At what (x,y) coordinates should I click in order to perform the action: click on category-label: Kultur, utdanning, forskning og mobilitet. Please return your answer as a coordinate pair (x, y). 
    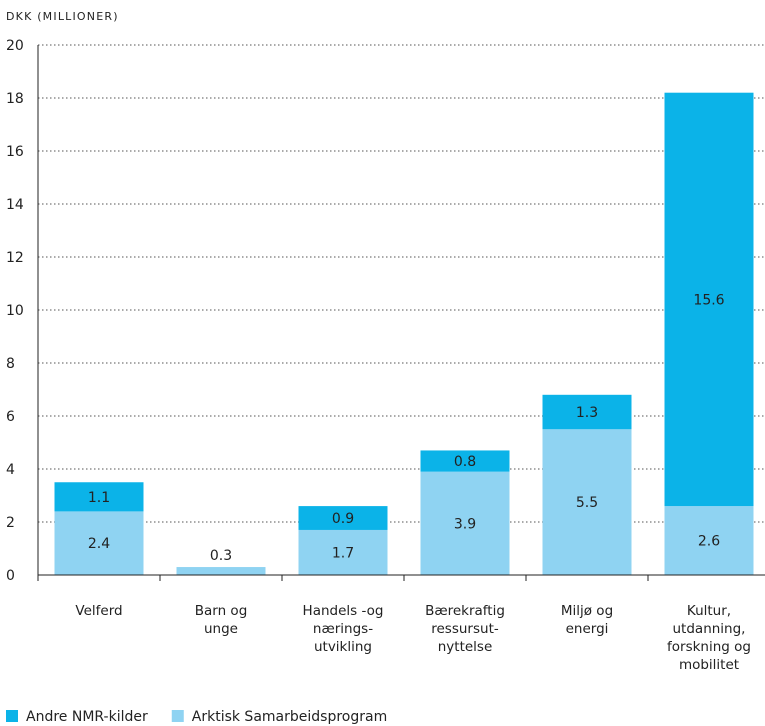
    Looking at the image, I should click on (709, 638).